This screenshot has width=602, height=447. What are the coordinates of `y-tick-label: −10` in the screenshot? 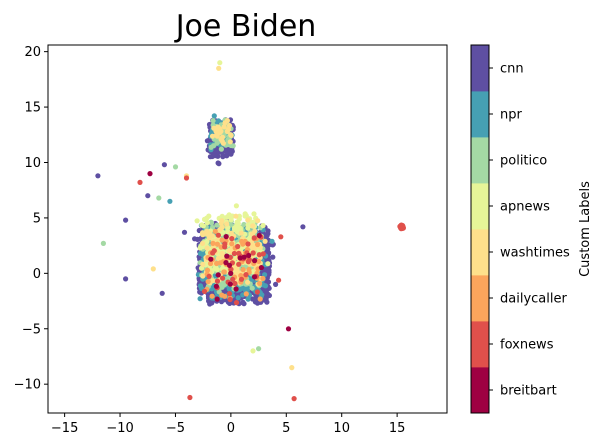 It's located at (27, 385).